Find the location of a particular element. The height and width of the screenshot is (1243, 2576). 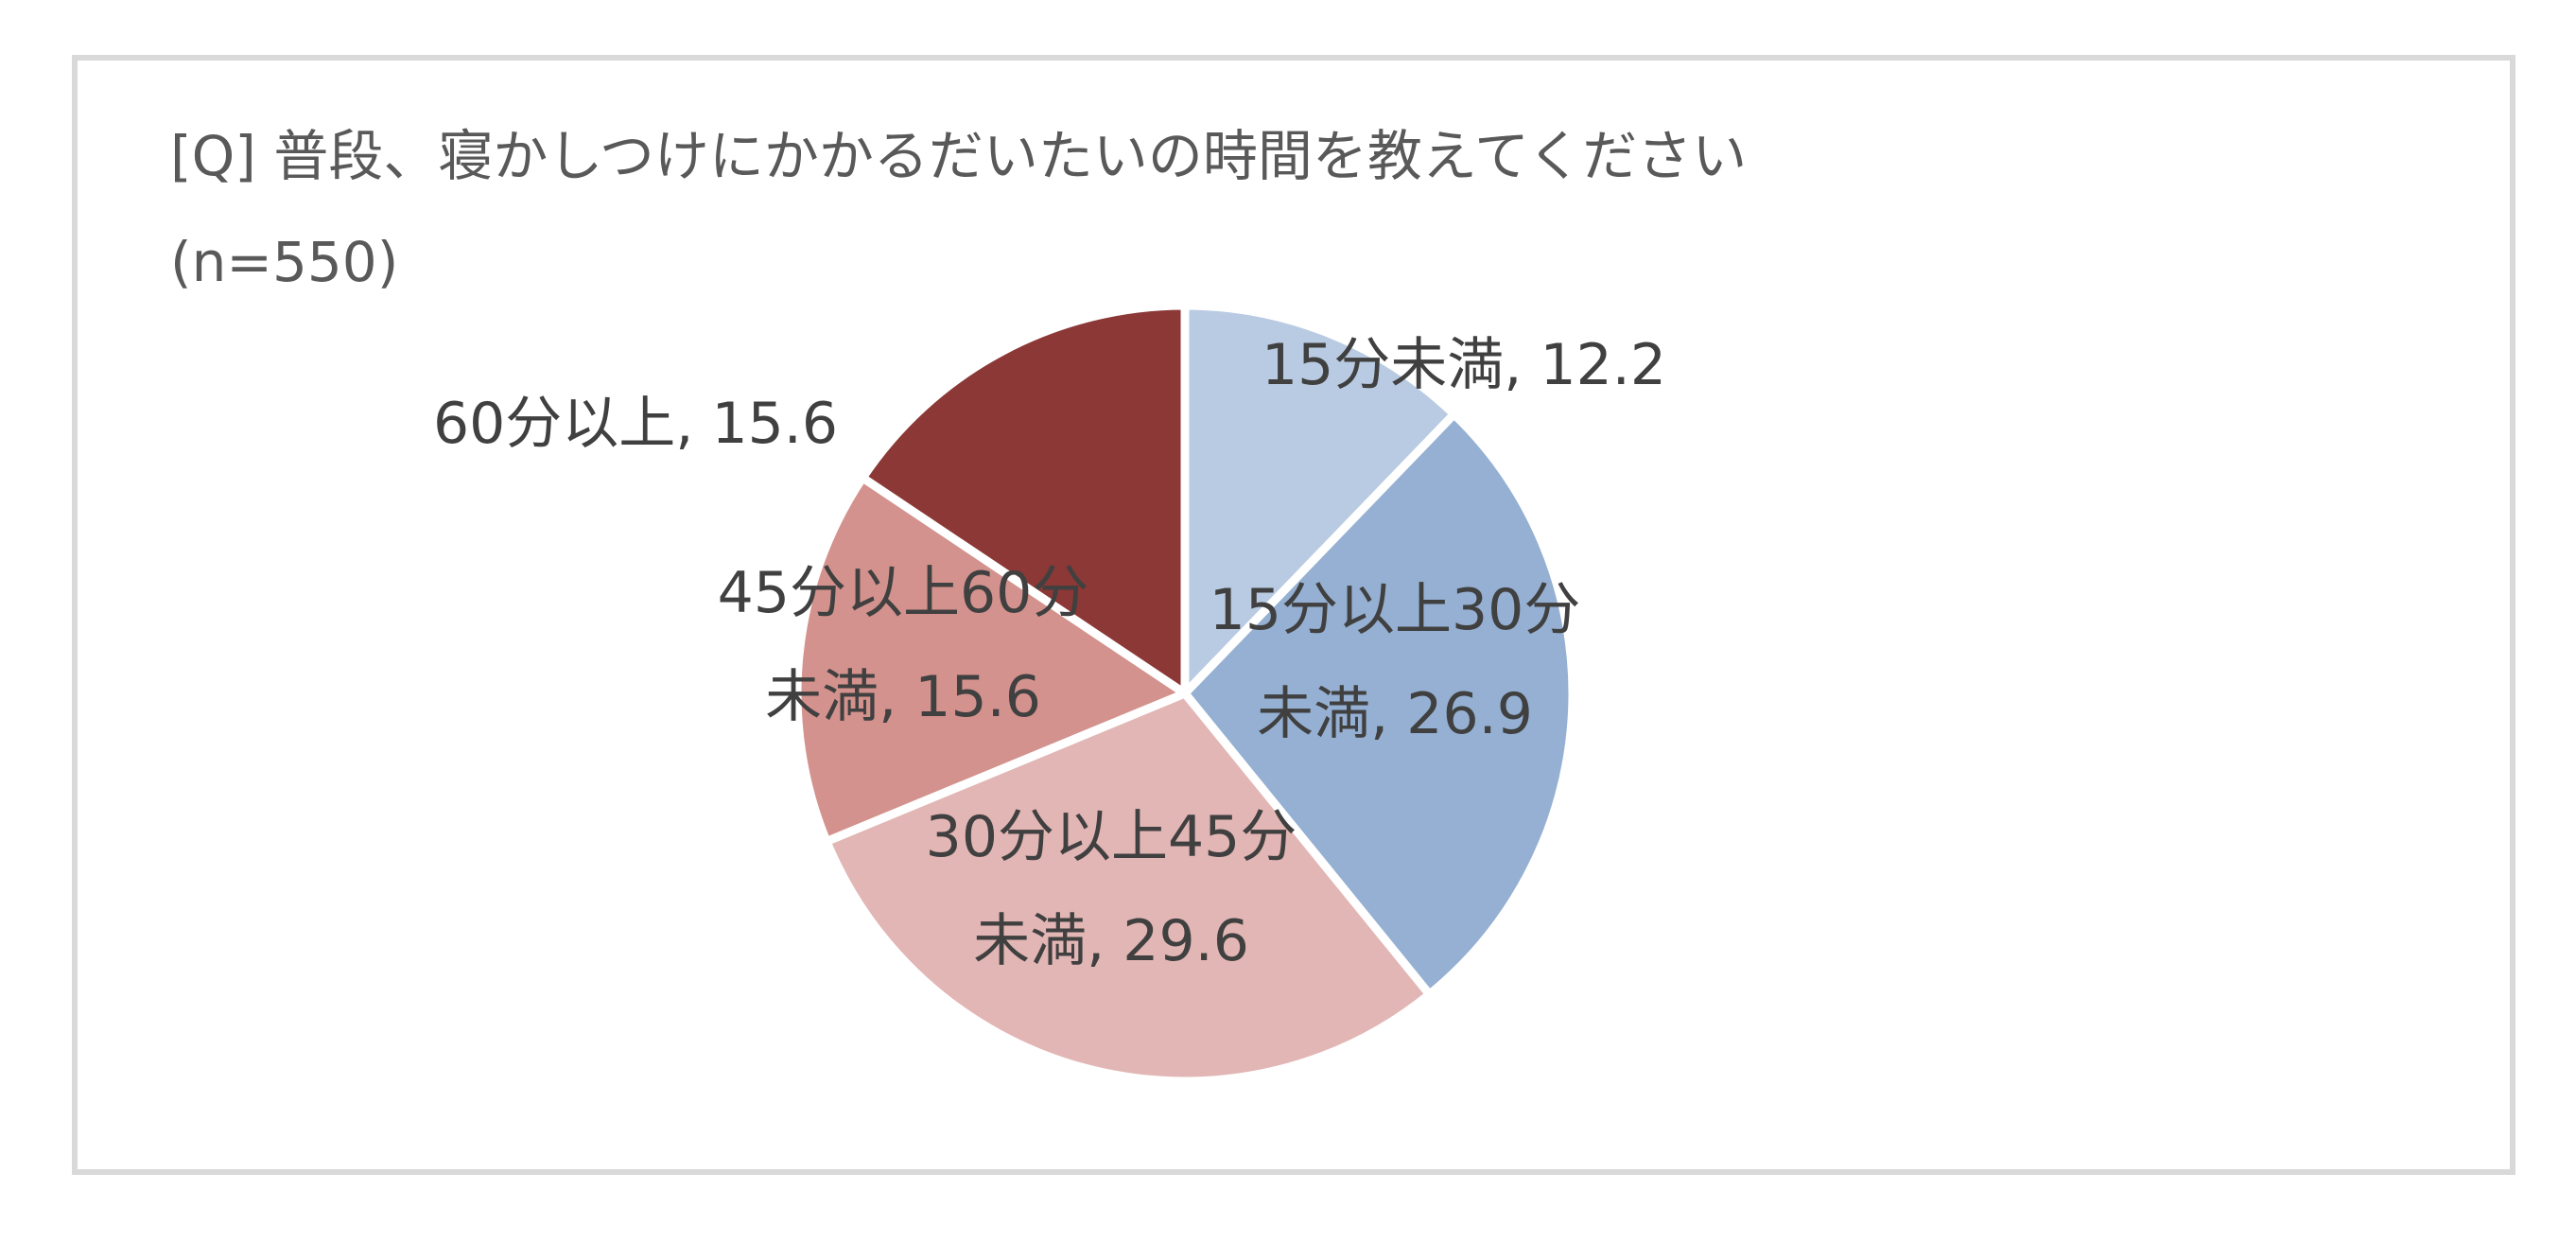

pie-label-line: 60分以上, 15.6 is located at coordinates (635, 424).